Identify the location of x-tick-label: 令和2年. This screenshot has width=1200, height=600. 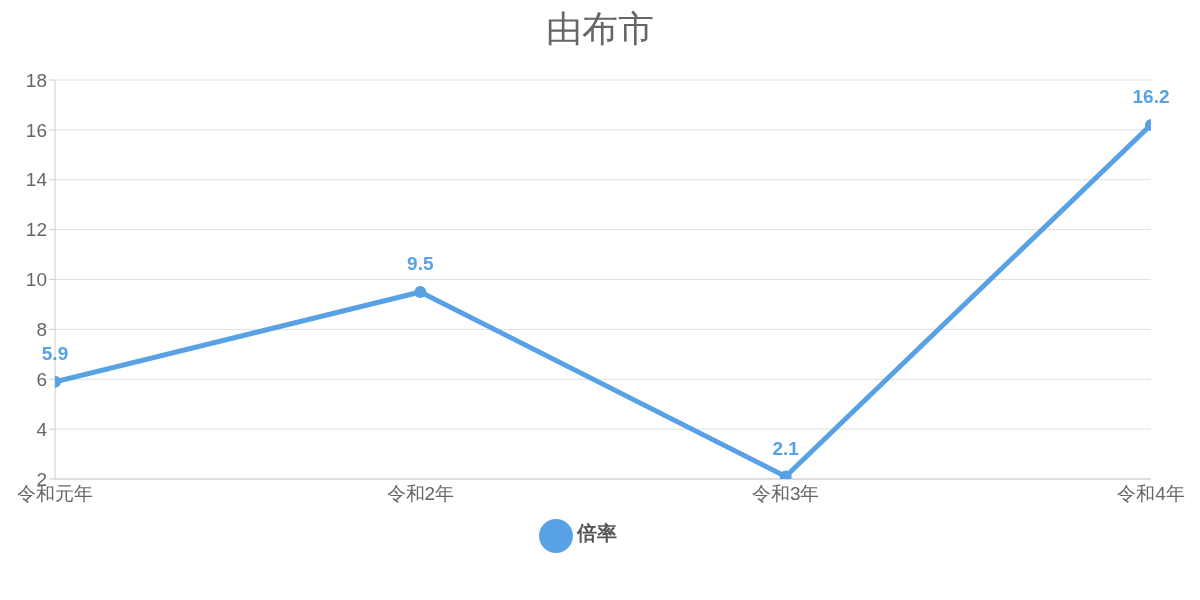
(420, 494).